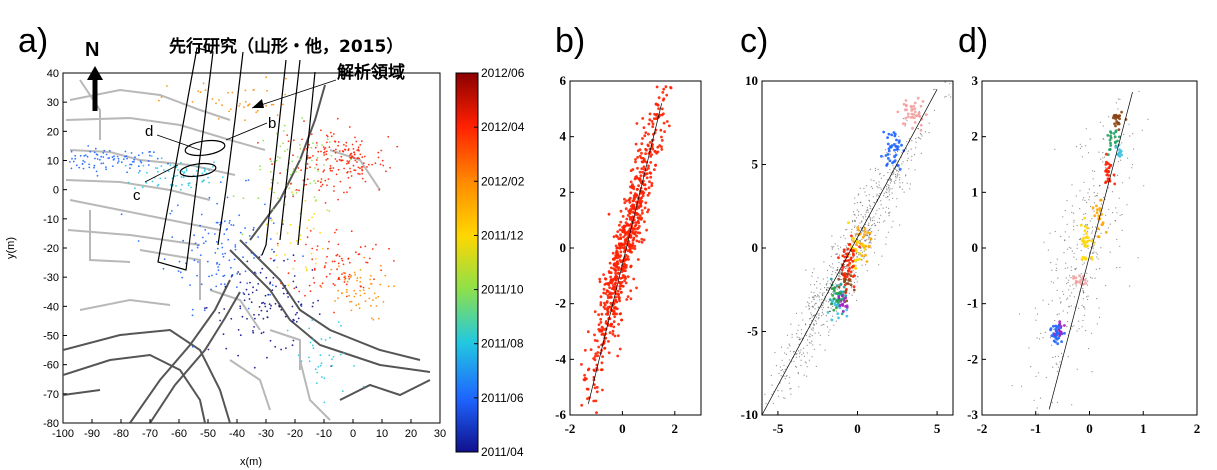 This screenshot has width=1217, height=470. What do you see at coordinates (972, 414) in the screenshot?
I see `y-tick-label: -3` at bounding box center [972, 414].